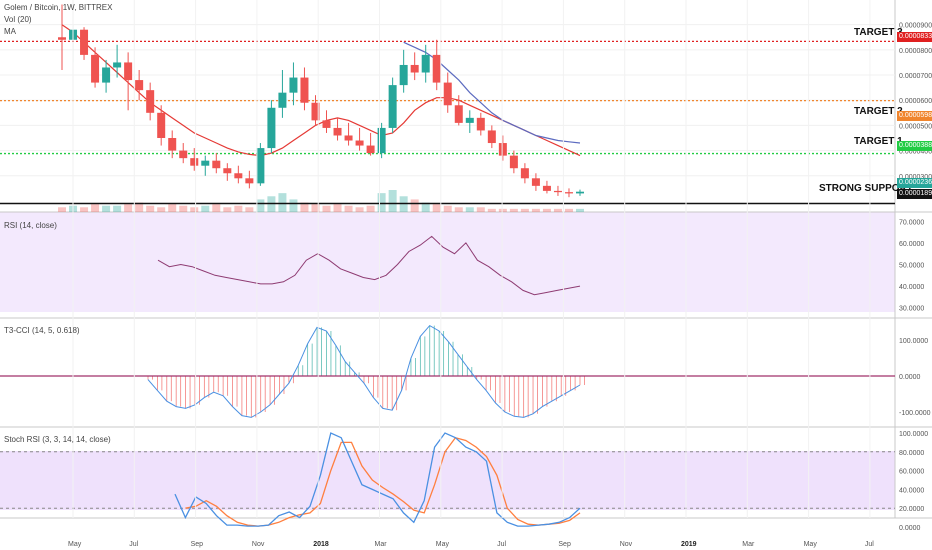 The height and width of the screenshot is (550, 932). Describe the element at coordinates (57, 439) in the screenshot. I see `stochrsi-pane-label: Stoch RSI (3, 3, 14, 14, close)` at that location.